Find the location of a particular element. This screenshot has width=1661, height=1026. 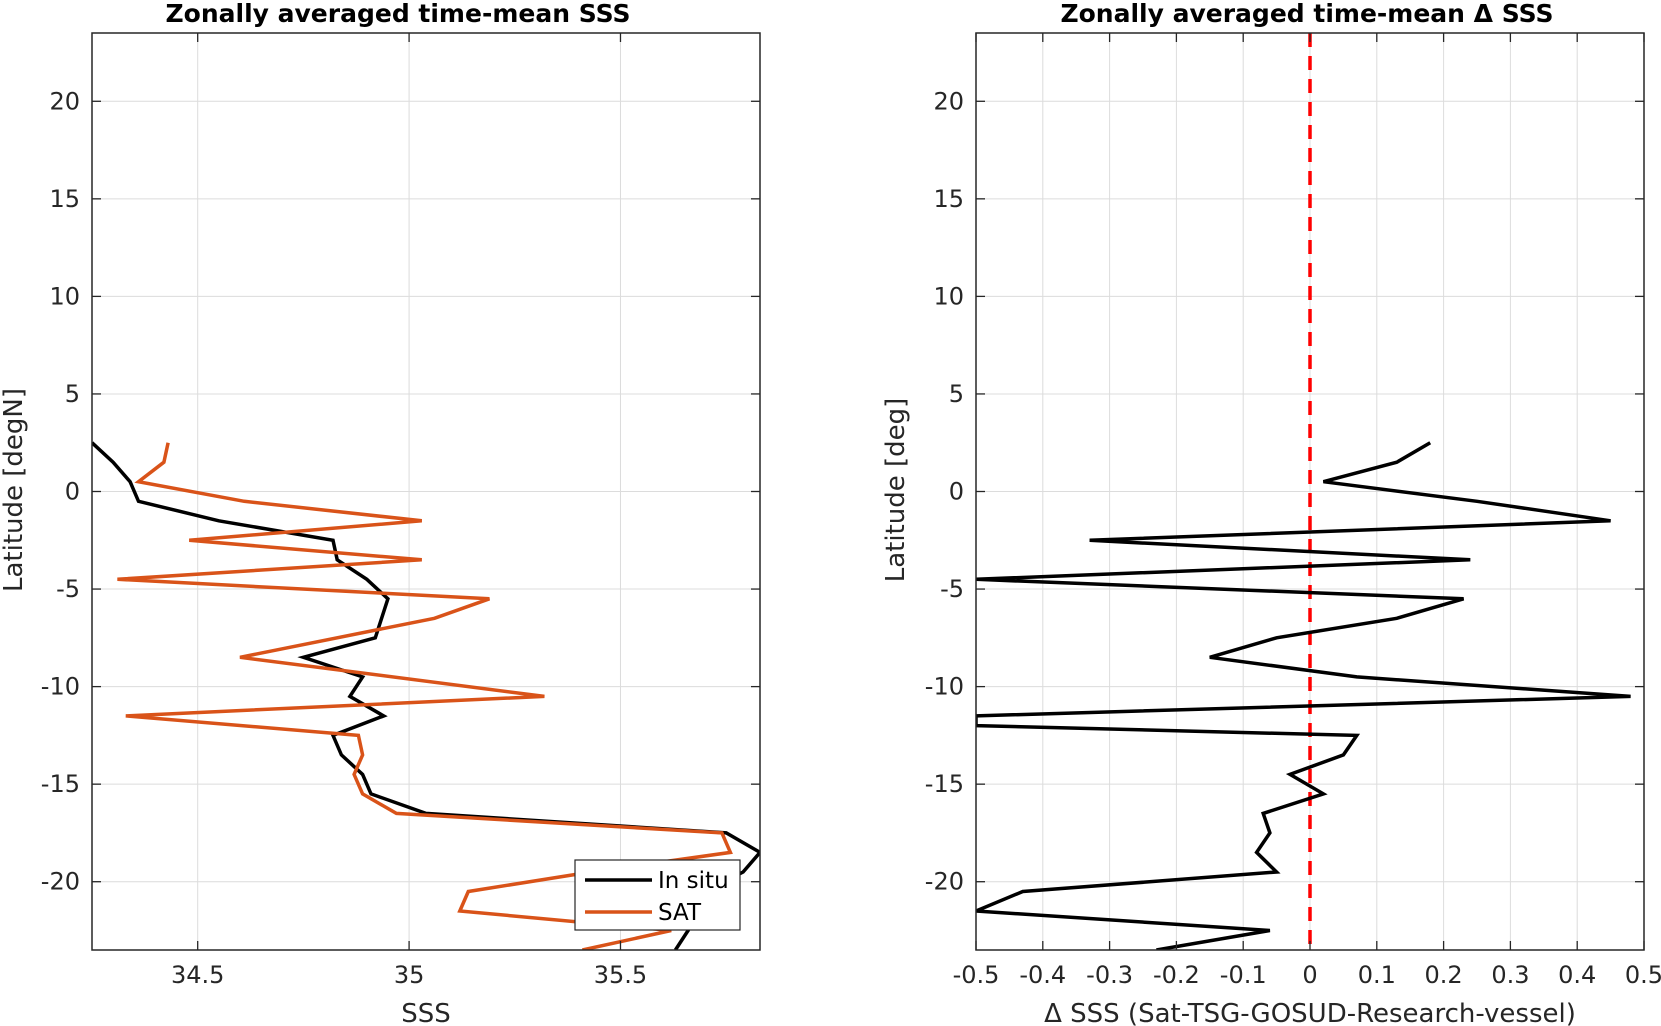

x-tick-label: 35.5 is located at coordinates (620, 975).